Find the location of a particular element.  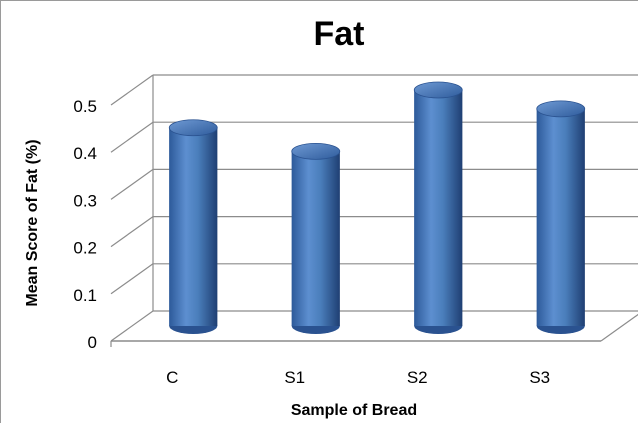

bar-S3 is located at coordinates (561, 217).